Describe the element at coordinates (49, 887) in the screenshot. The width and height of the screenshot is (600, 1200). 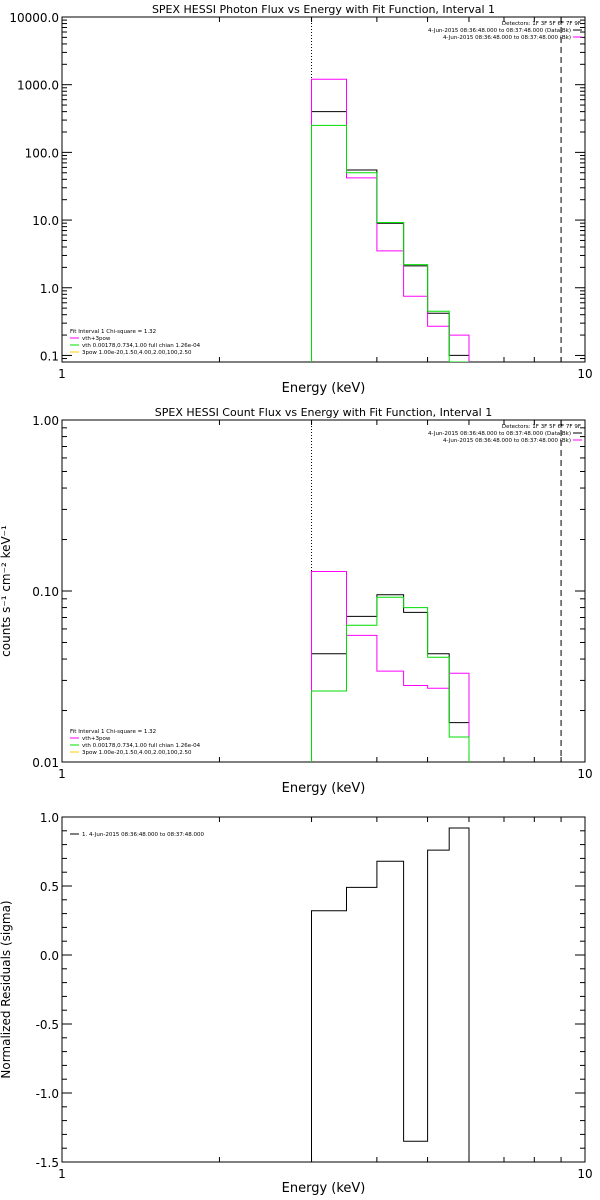
I see `y-tick-label: 0.5` at that location.